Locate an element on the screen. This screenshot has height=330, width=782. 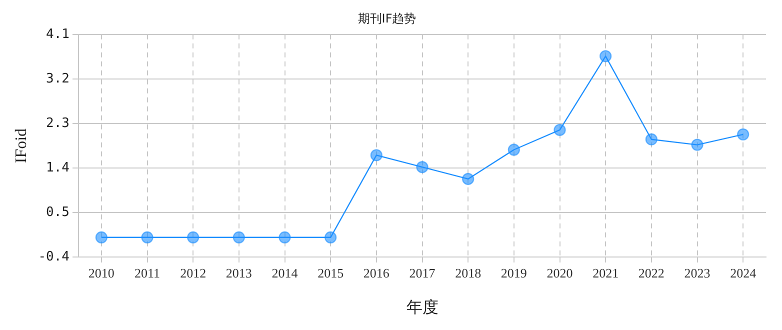
x-axis-title: 年度 is located at coordinates (422, 307).